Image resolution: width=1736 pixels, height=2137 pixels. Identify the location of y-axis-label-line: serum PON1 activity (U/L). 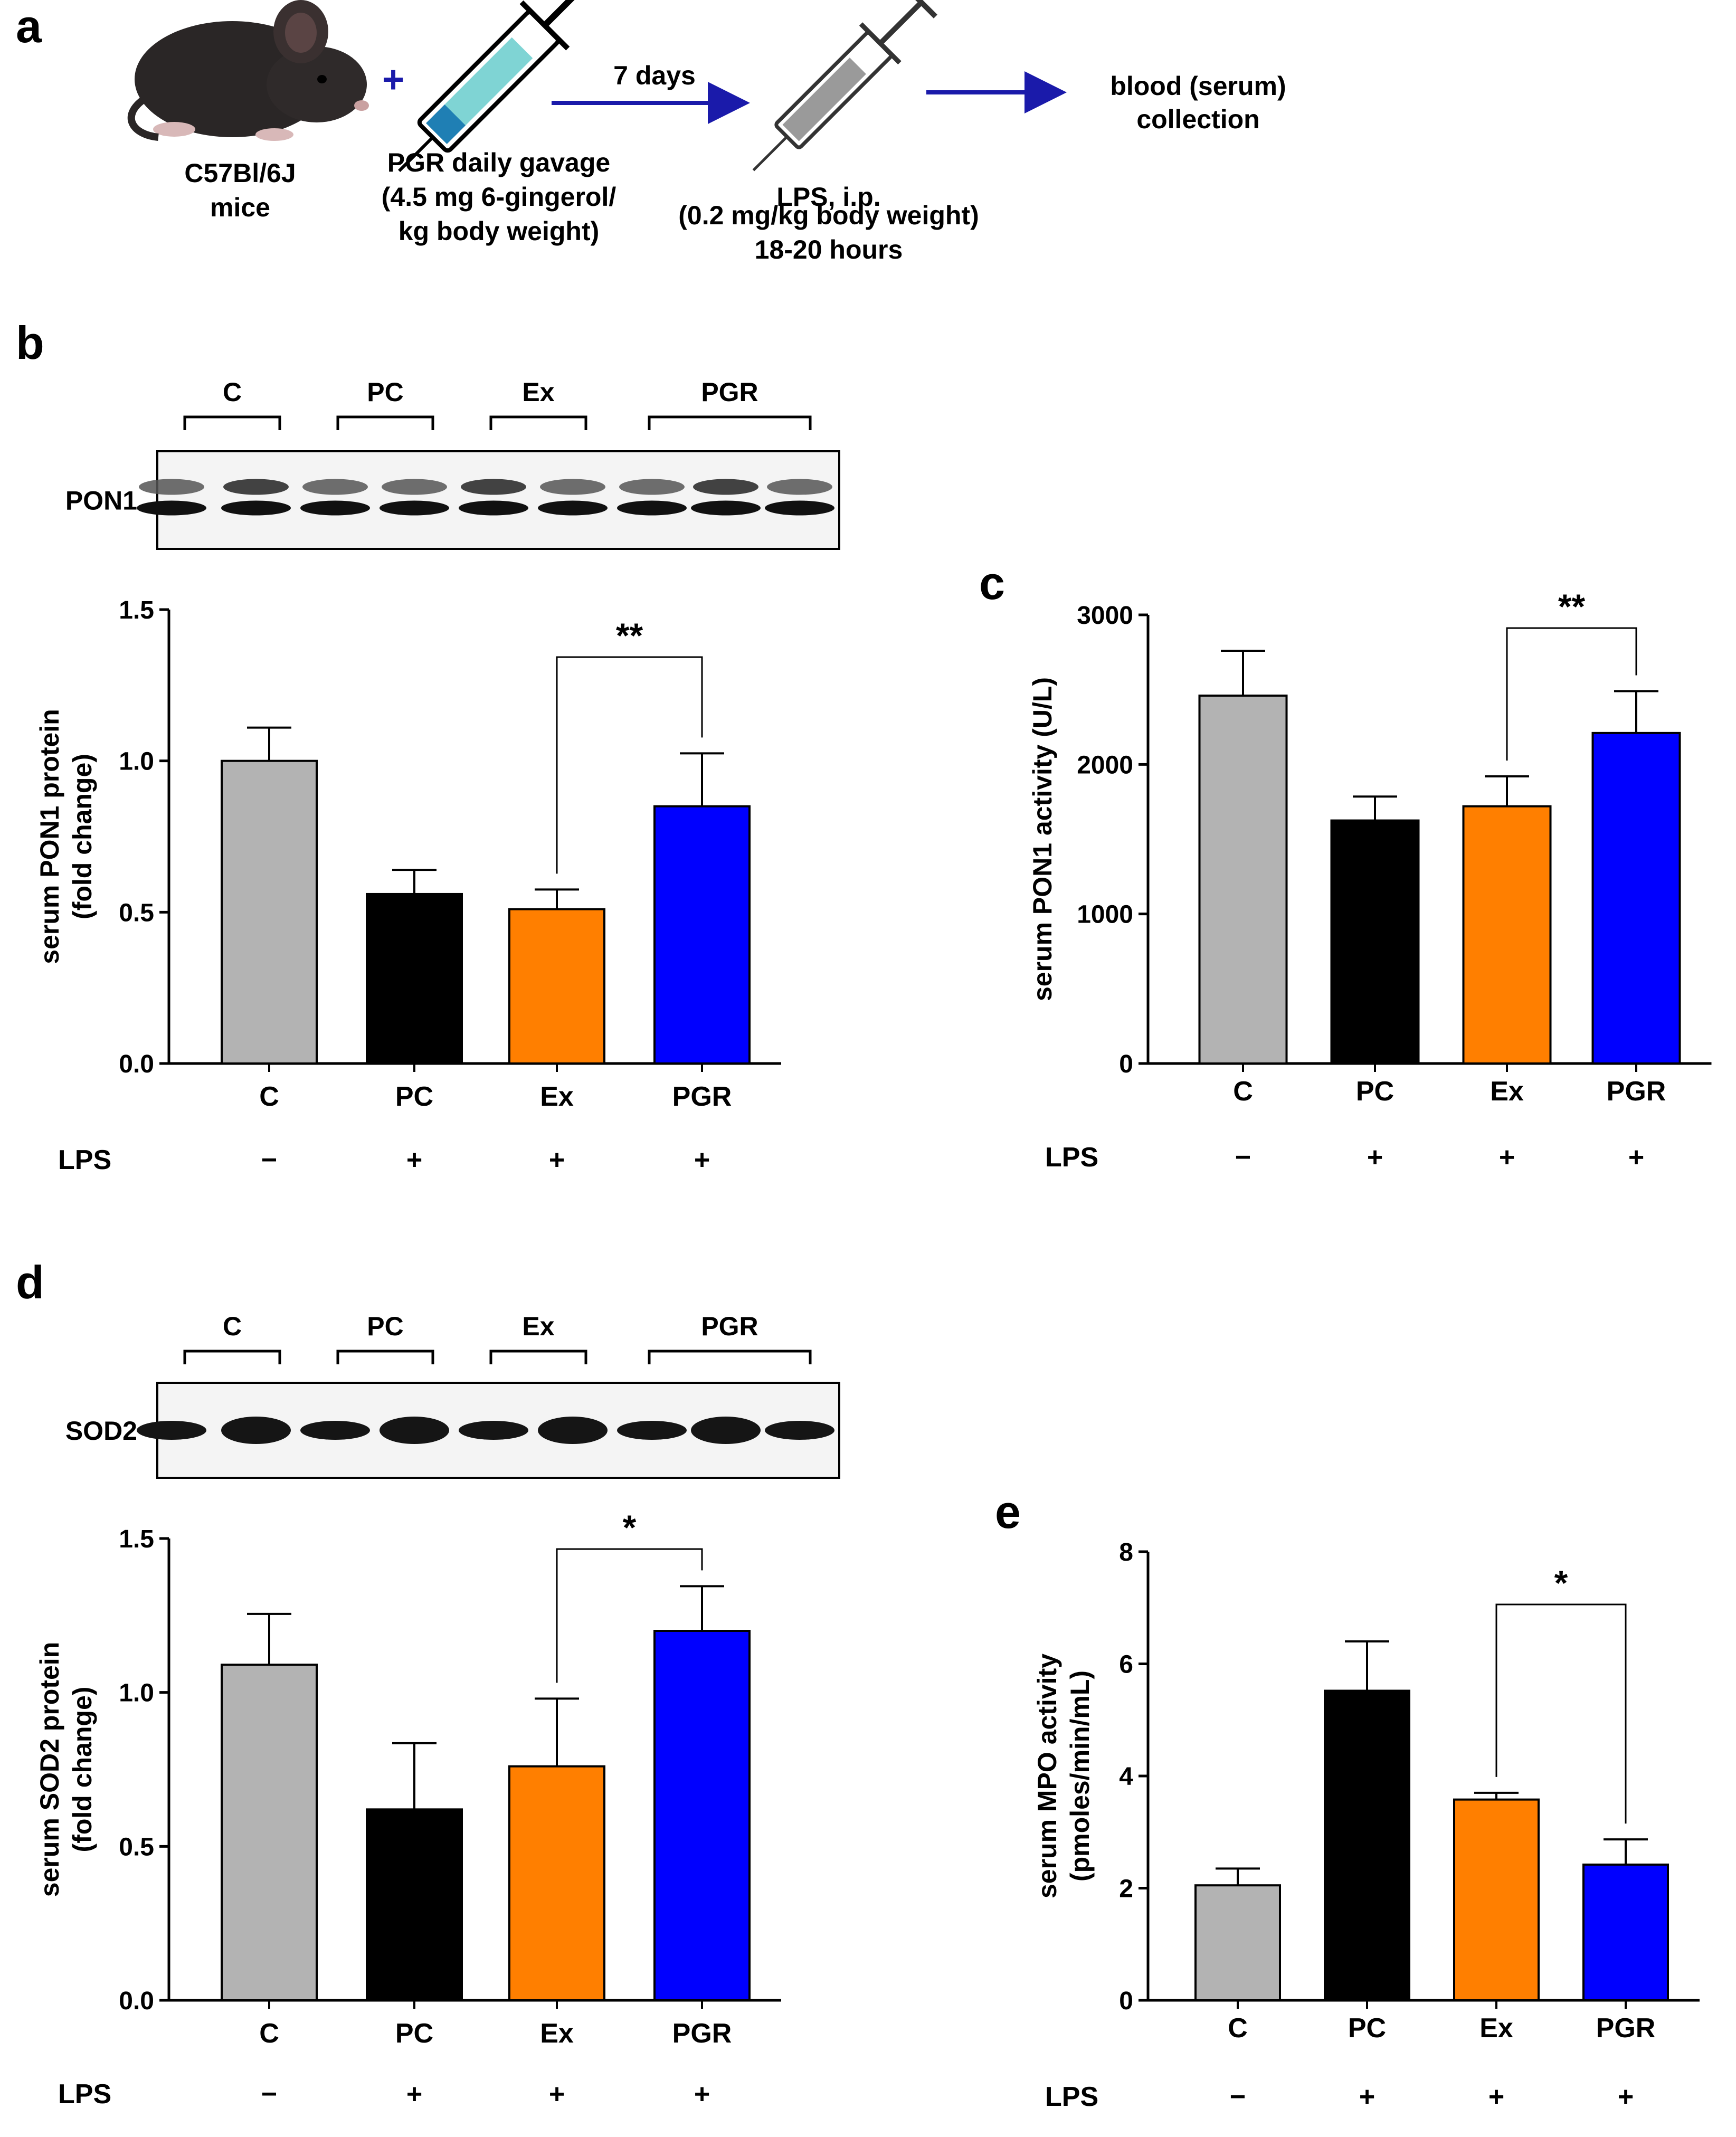
(1042, 839).